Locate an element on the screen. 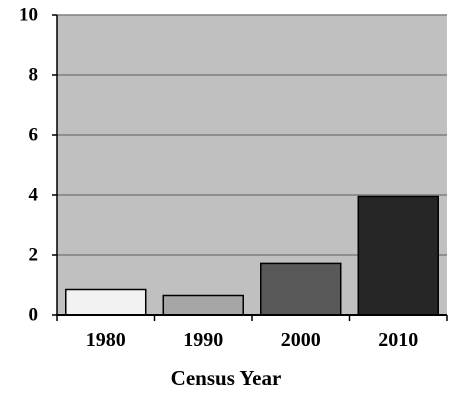 Image resolution: width=452 pixels, height=411 pixels. x-tick-label: 2000 is located at coordinates (301, 340).